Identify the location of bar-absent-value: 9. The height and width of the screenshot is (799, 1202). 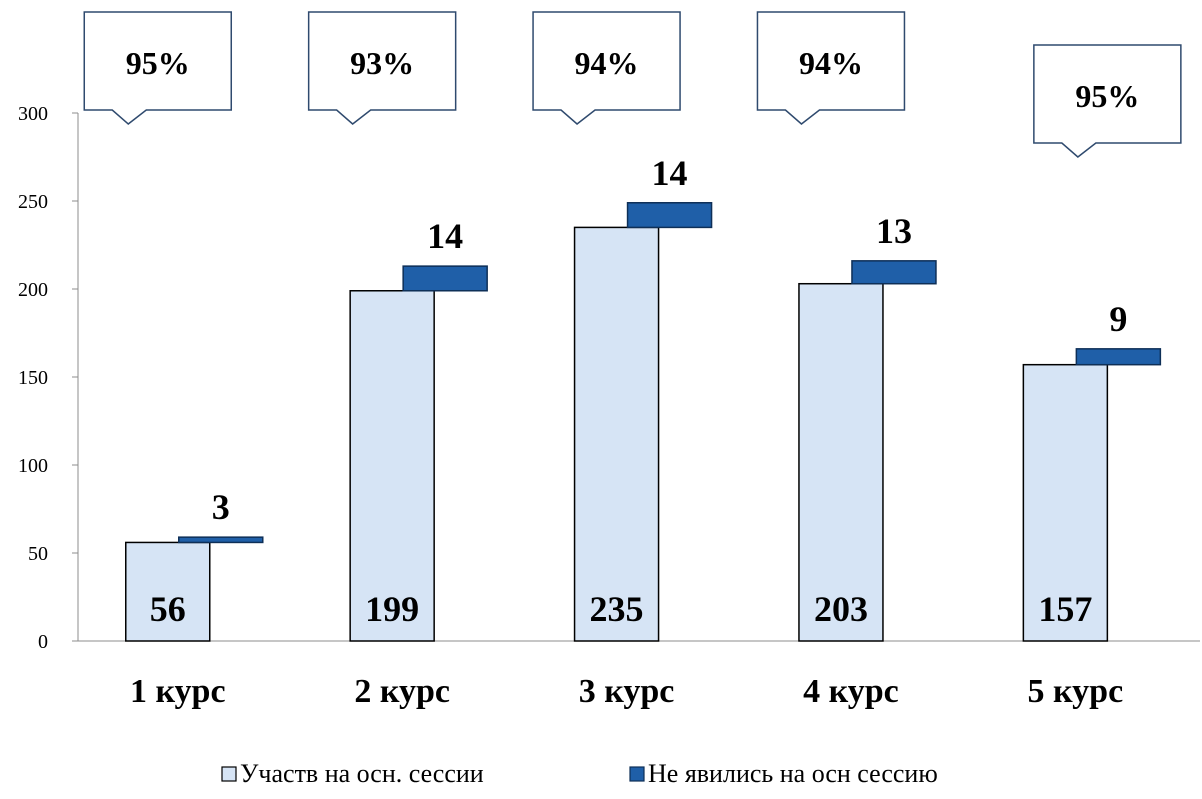
(1118, 319).